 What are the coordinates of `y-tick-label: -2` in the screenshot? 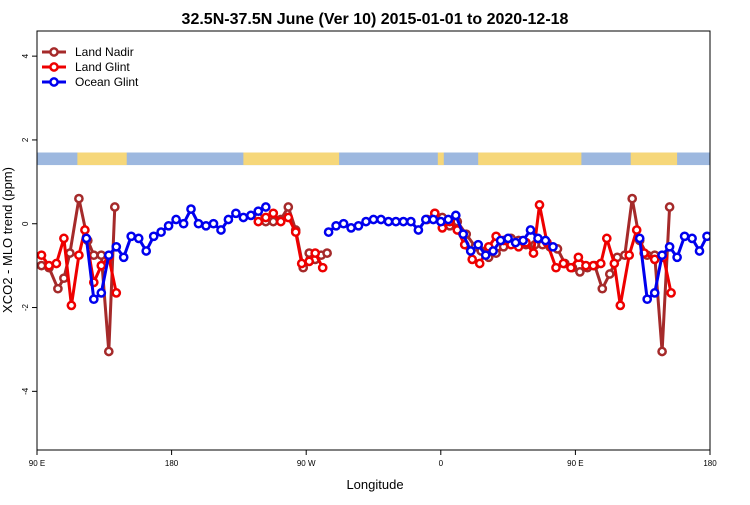 It's located at (25, 307).